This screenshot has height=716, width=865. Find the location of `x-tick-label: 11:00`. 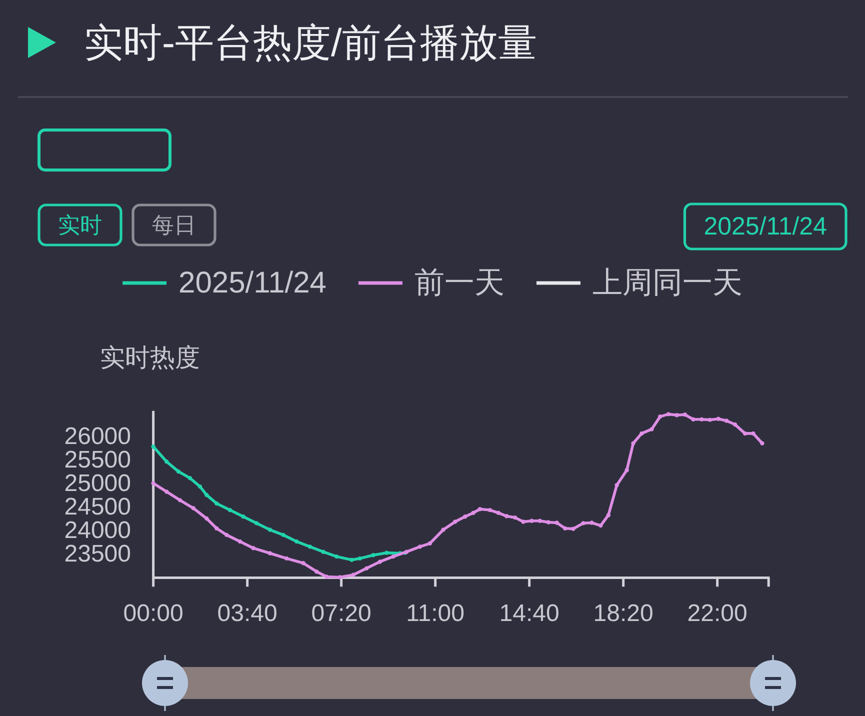

x-tick-label: 11:00 is located at coordinates (435, 613).